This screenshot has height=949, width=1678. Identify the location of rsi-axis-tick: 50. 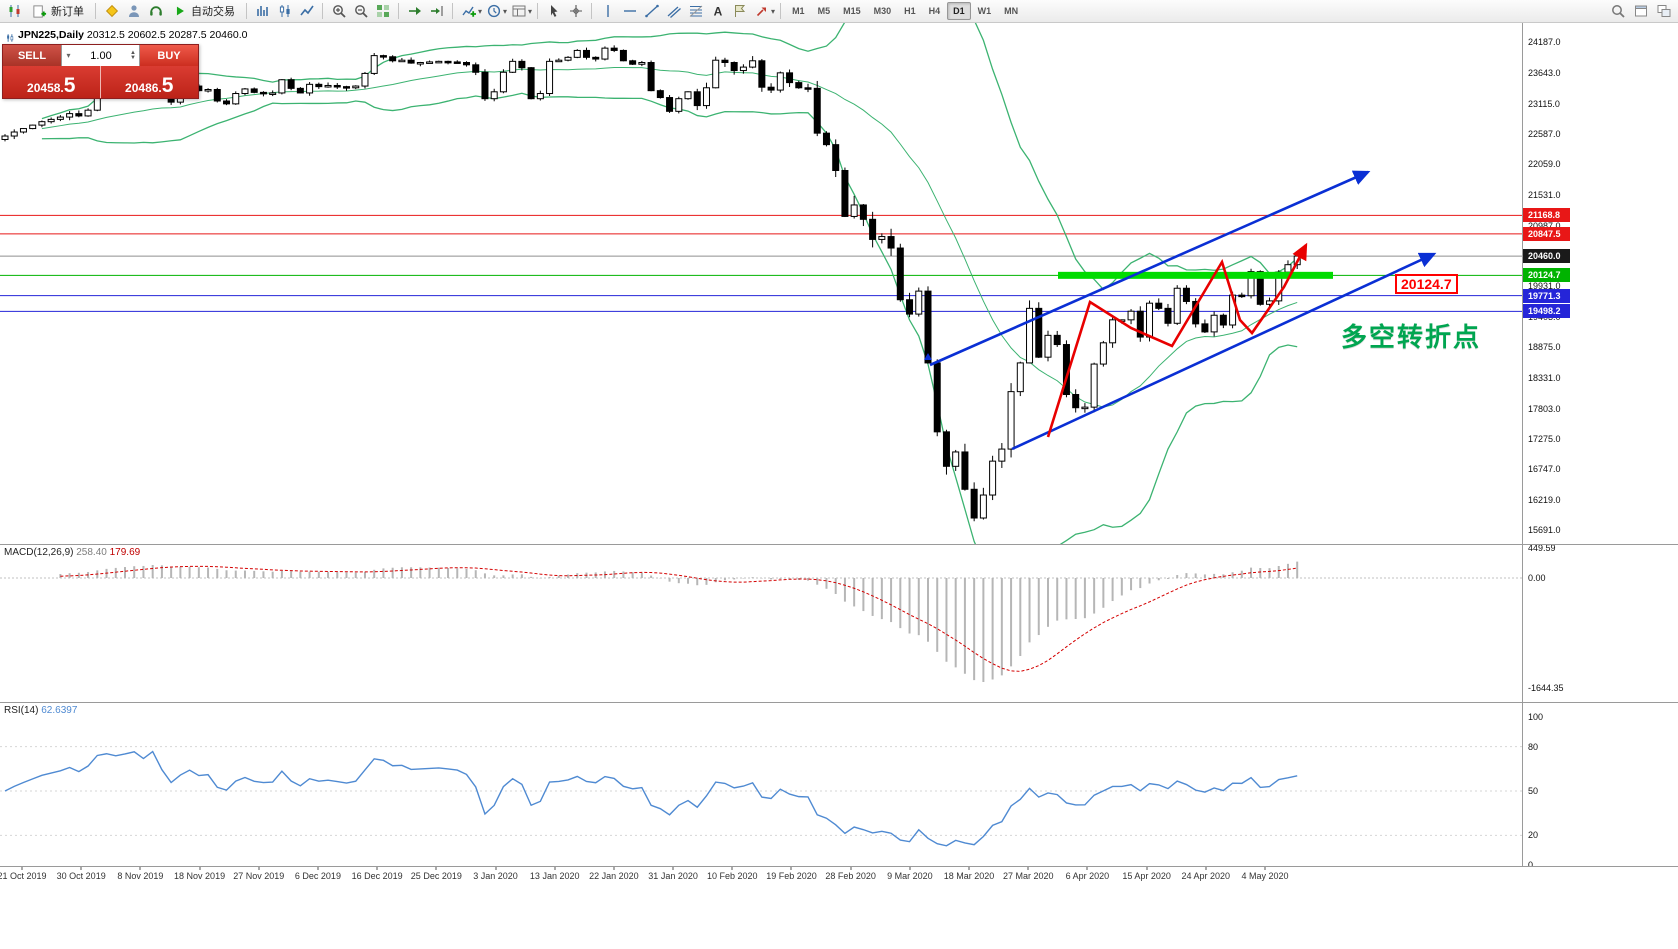
(1533, 791).